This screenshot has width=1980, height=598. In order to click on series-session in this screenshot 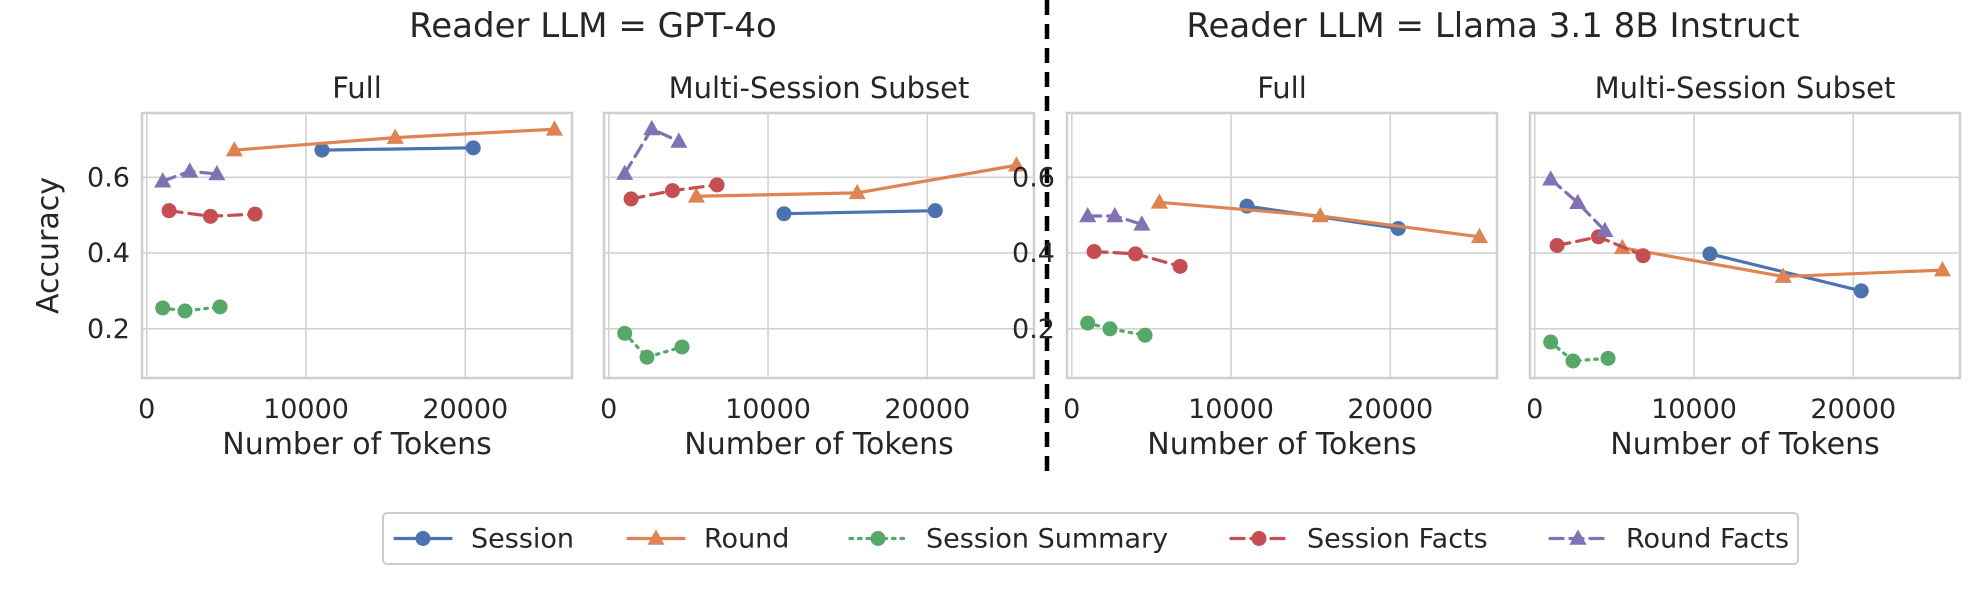, I will do `click(397, 149)`.